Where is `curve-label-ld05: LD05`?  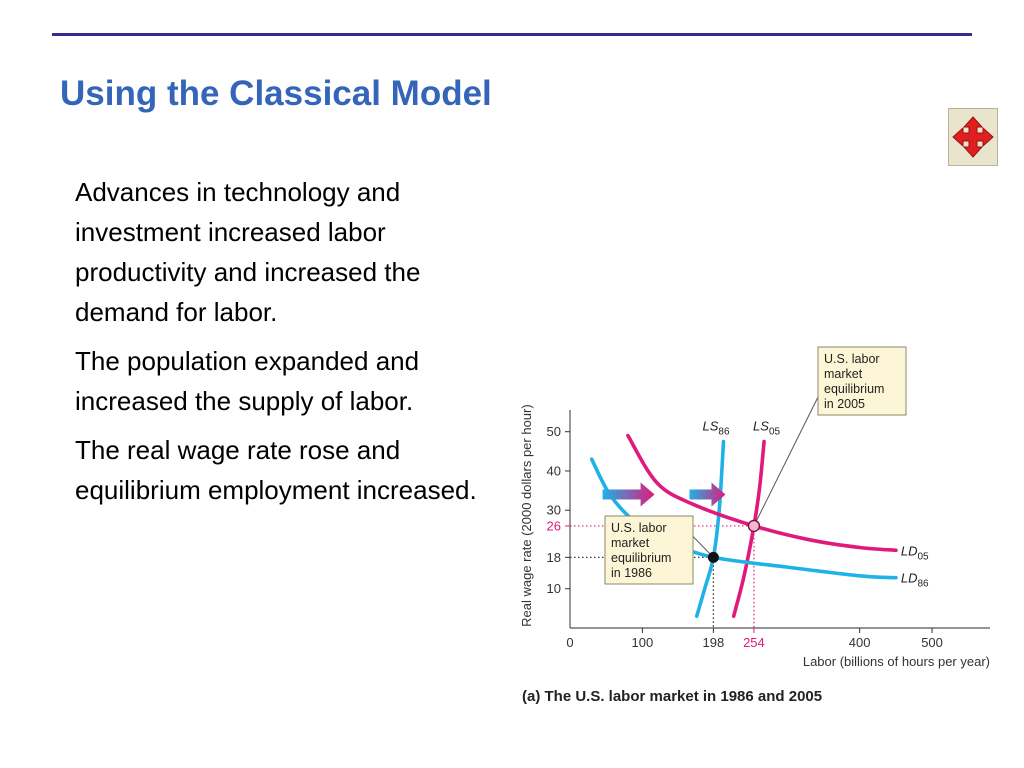 curve-label-ld05: LD05 is located at coordinates (915, 552).